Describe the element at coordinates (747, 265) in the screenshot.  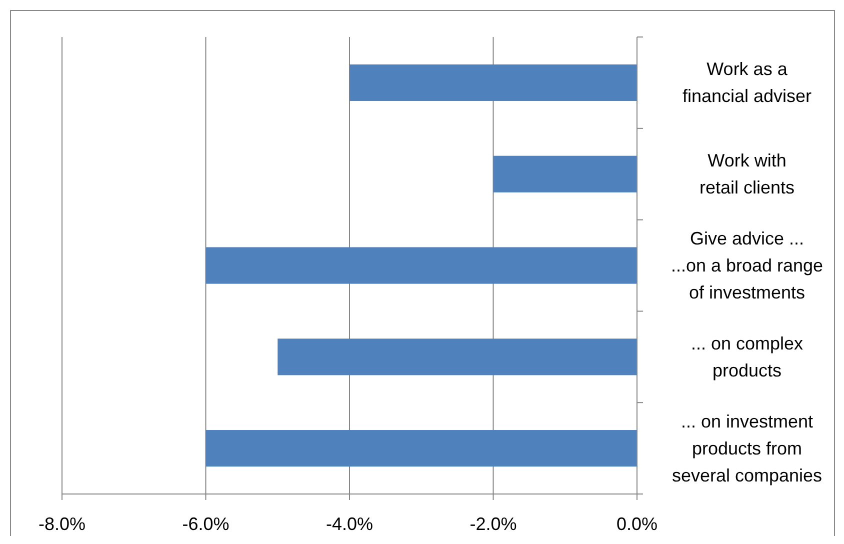
I see `y-tick-label: Give advice ... ...on a broad range of investments` at that location.